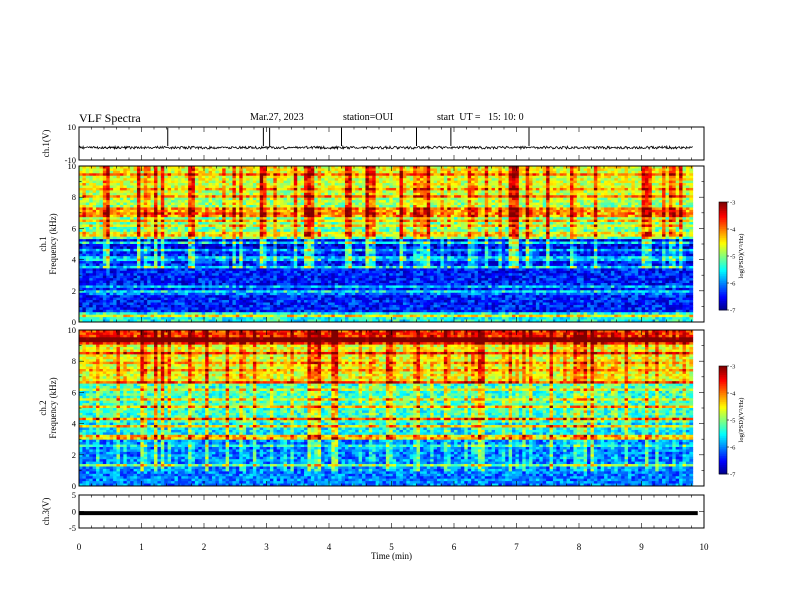 Image resolution: width=792 pixels, height=612 pixels. Describe the element at coordinates (46, 512) in the screenshot. I see `y-axis-label: ch.3(V)` at that location.